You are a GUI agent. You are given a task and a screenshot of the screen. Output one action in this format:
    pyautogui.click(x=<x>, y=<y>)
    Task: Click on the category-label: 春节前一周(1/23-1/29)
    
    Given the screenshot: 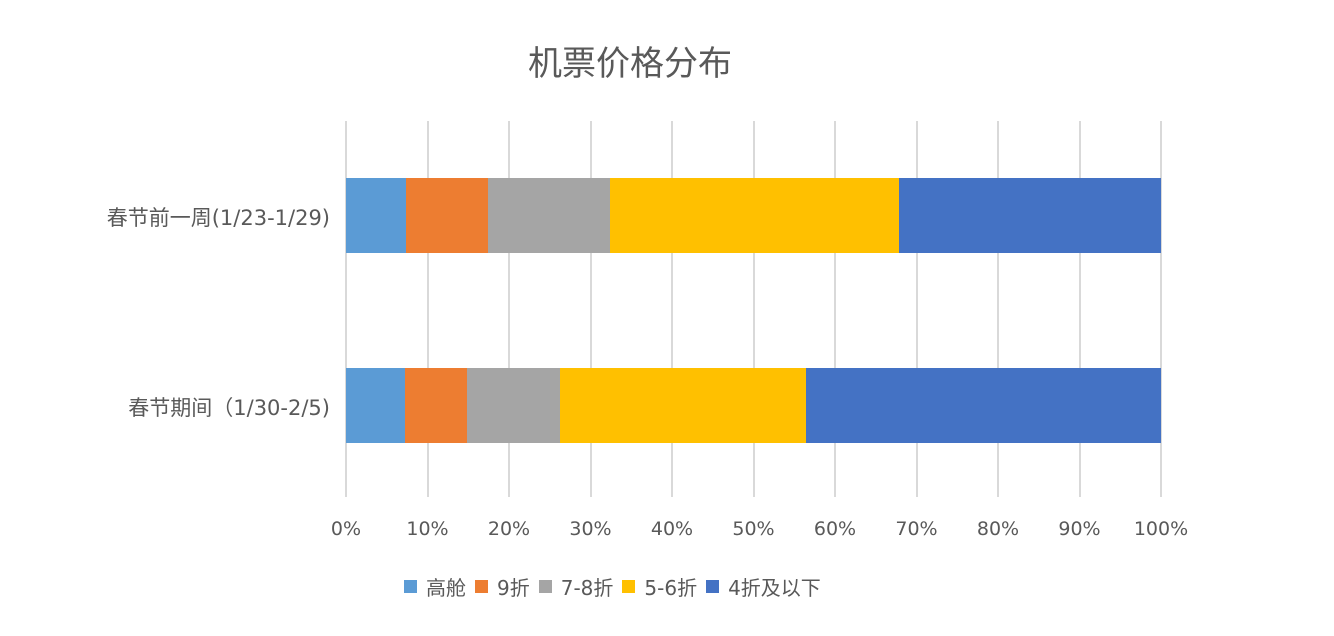 What is the action you would take?
    pyautogui.click(x=218, y=218)
    